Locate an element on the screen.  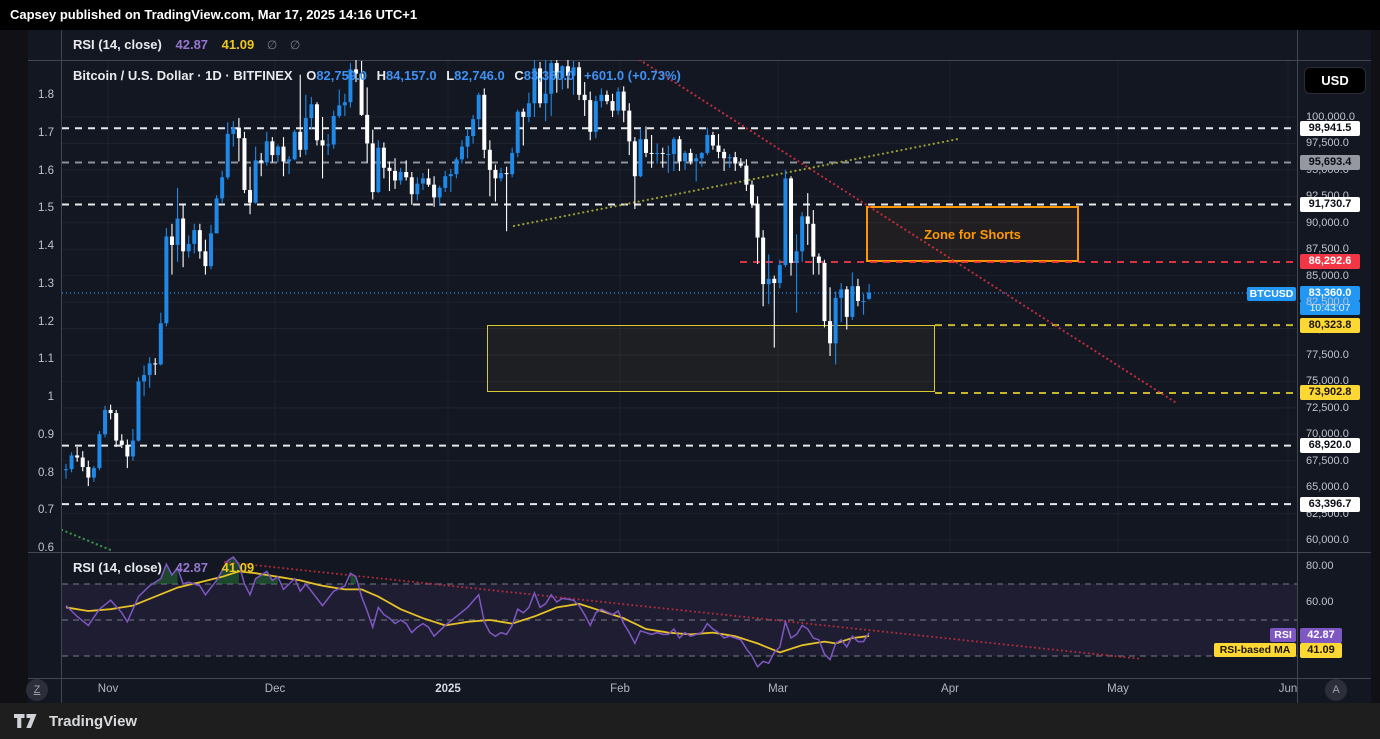
rsi-scale-tick: 80.00 is located at coordinates (1320, 566).